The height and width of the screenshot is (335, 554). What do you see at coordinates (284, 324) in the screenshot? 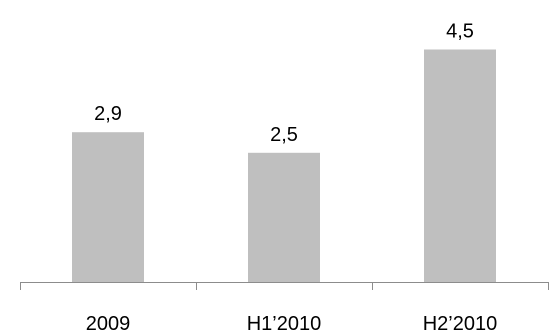
I see `x-axis-category-label: H1’2010` at bounding box center [284, 324].